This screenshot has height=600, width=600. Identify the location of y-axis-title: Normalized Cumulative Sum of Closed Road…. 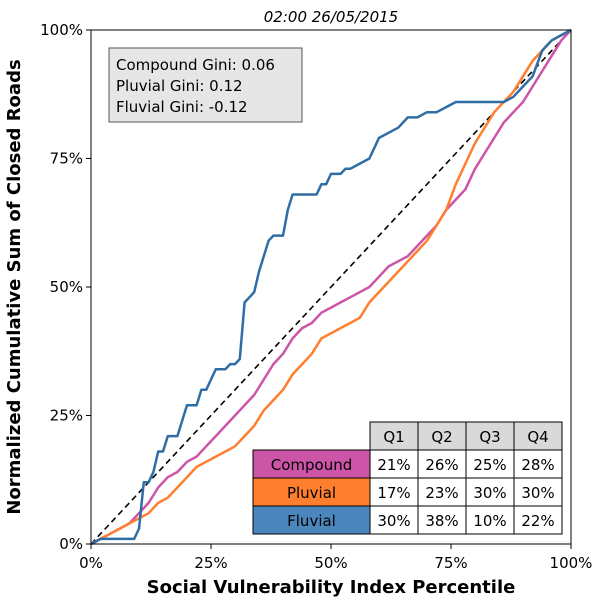
(14, 286).